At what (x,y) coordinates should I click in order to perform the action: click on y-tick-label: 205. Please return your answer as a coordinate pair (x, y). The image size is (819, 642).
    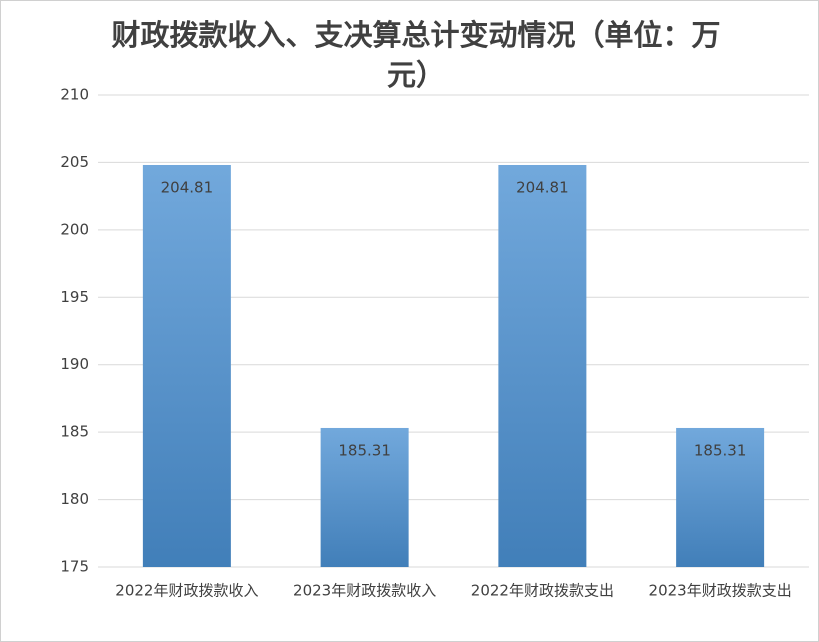
    Looking at the image, I should click on (74, 162).